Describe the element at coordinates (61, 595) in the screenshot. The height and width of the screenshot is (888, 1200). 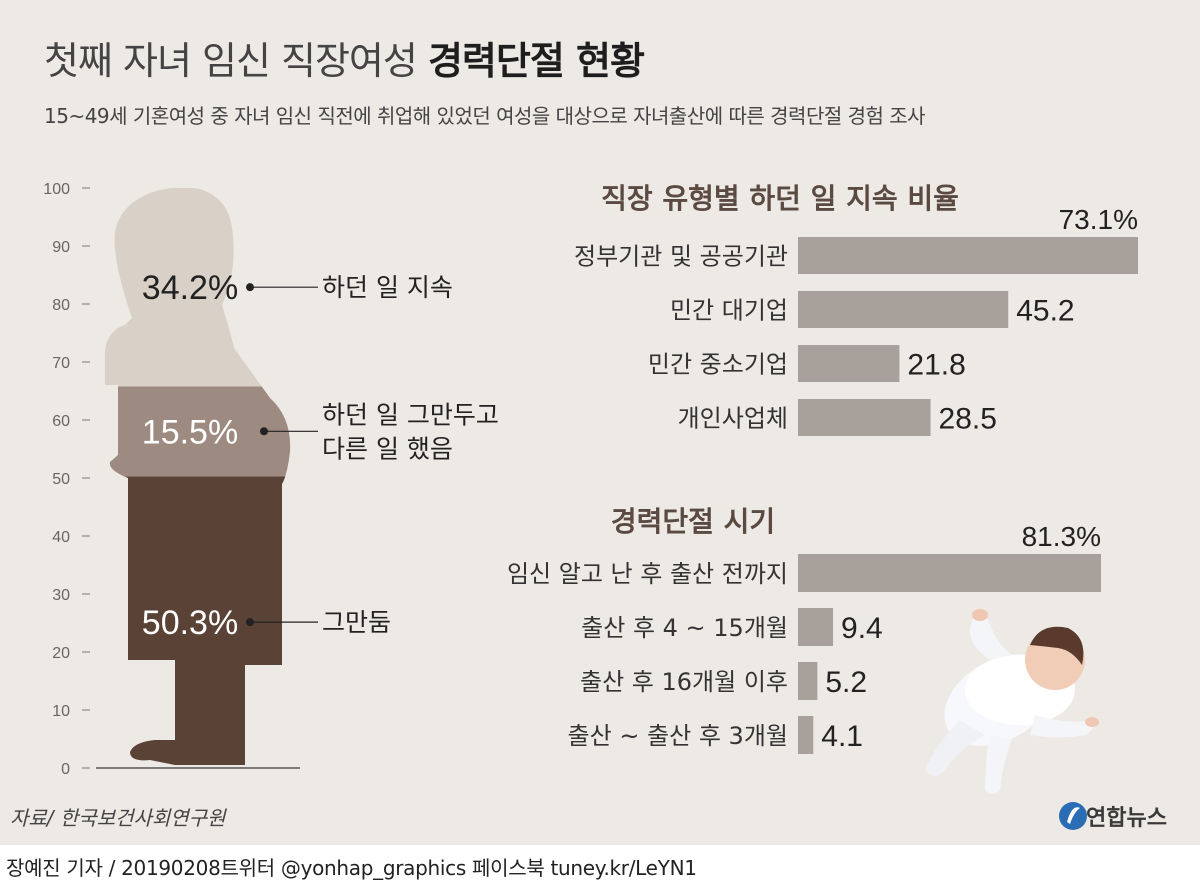
I see `y-tick-label: 30` at that location.